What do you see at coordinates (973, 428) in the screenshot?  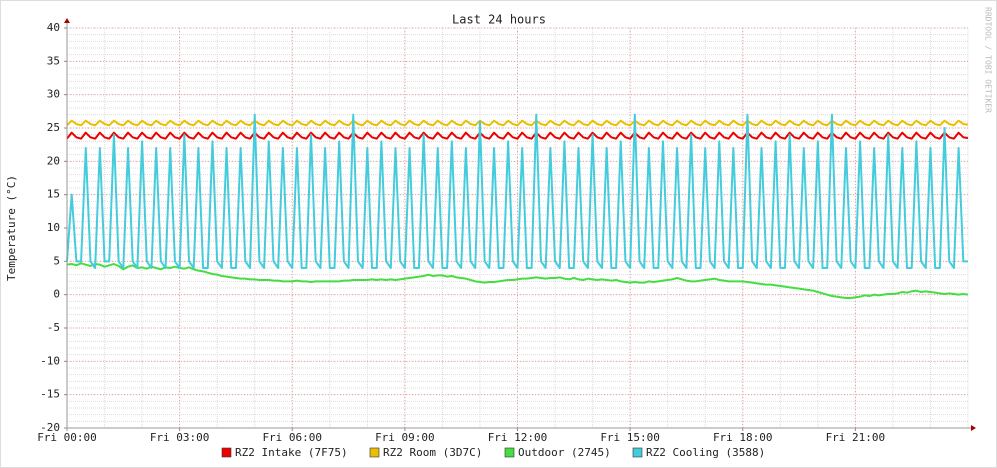 I see `x-axis-arrow` at bounding box center [973, 428].